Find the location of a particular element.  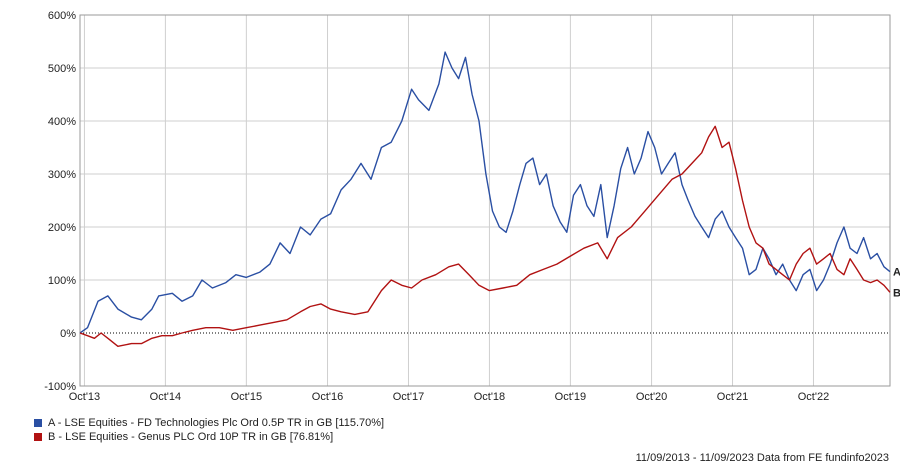

series-end-label-b: B is located at coordinates (896, 293).